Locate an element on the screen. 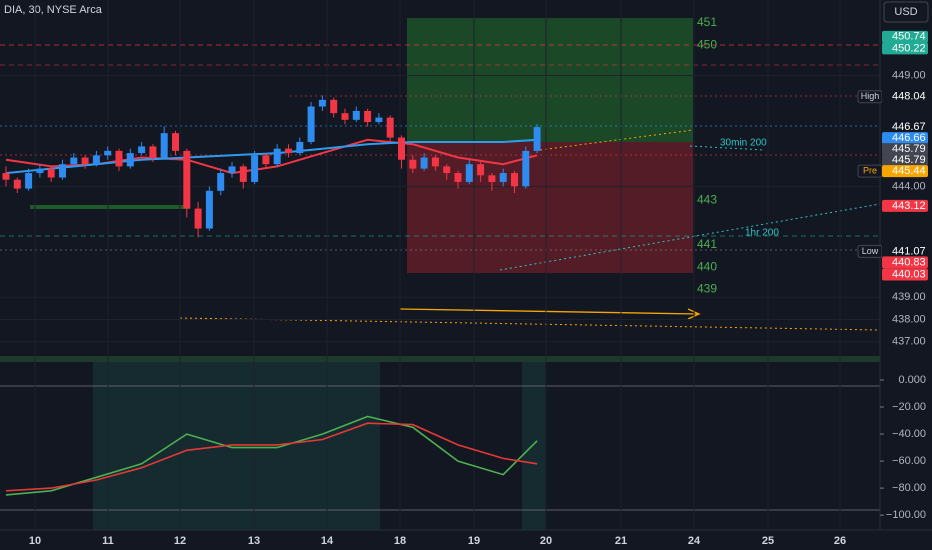  price-tag-label: 440.83 is located at coordinates (909, 262).